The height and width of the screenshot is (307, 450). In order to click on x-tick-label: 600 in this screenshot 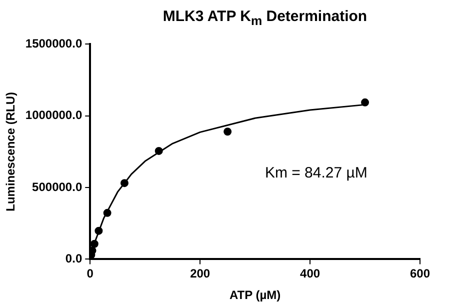, I will do `click(420, 273)`.